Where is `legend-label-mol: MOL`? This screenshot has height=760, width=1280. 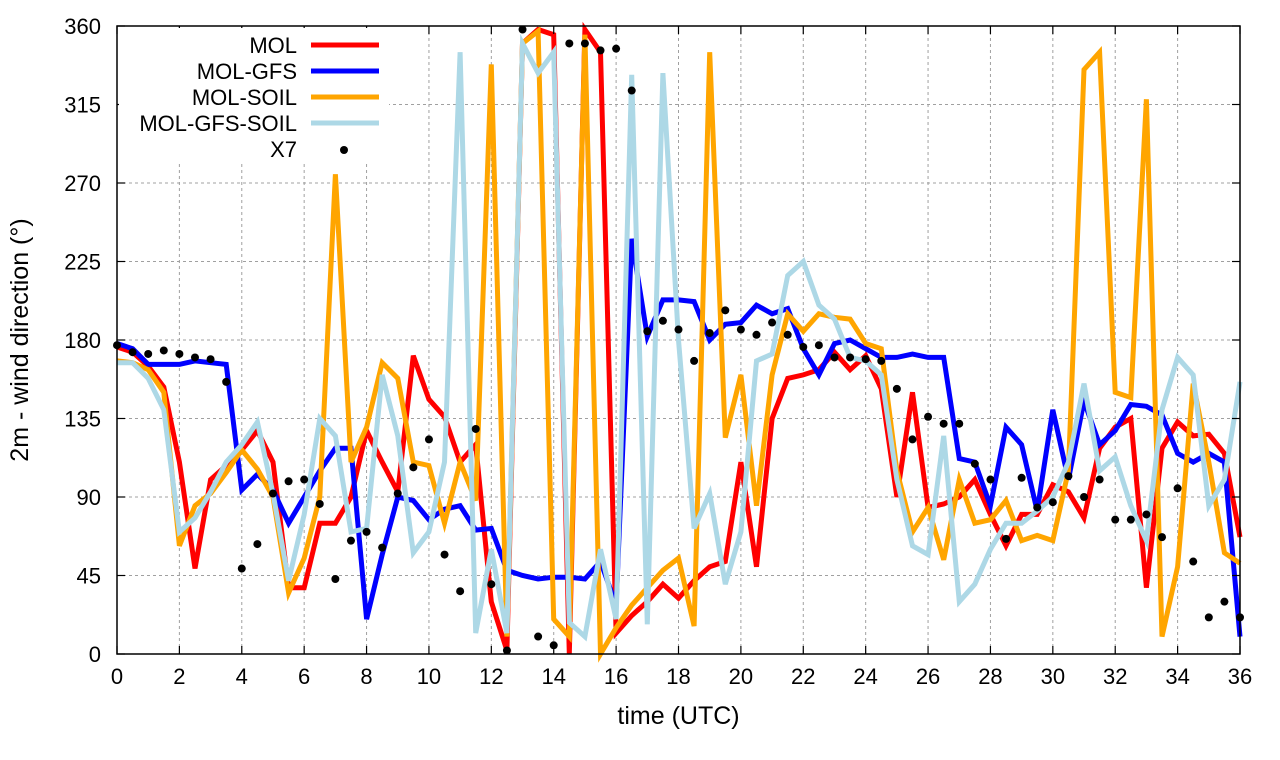 legend-label-mol: MOL is located at coordinates (273, 45).